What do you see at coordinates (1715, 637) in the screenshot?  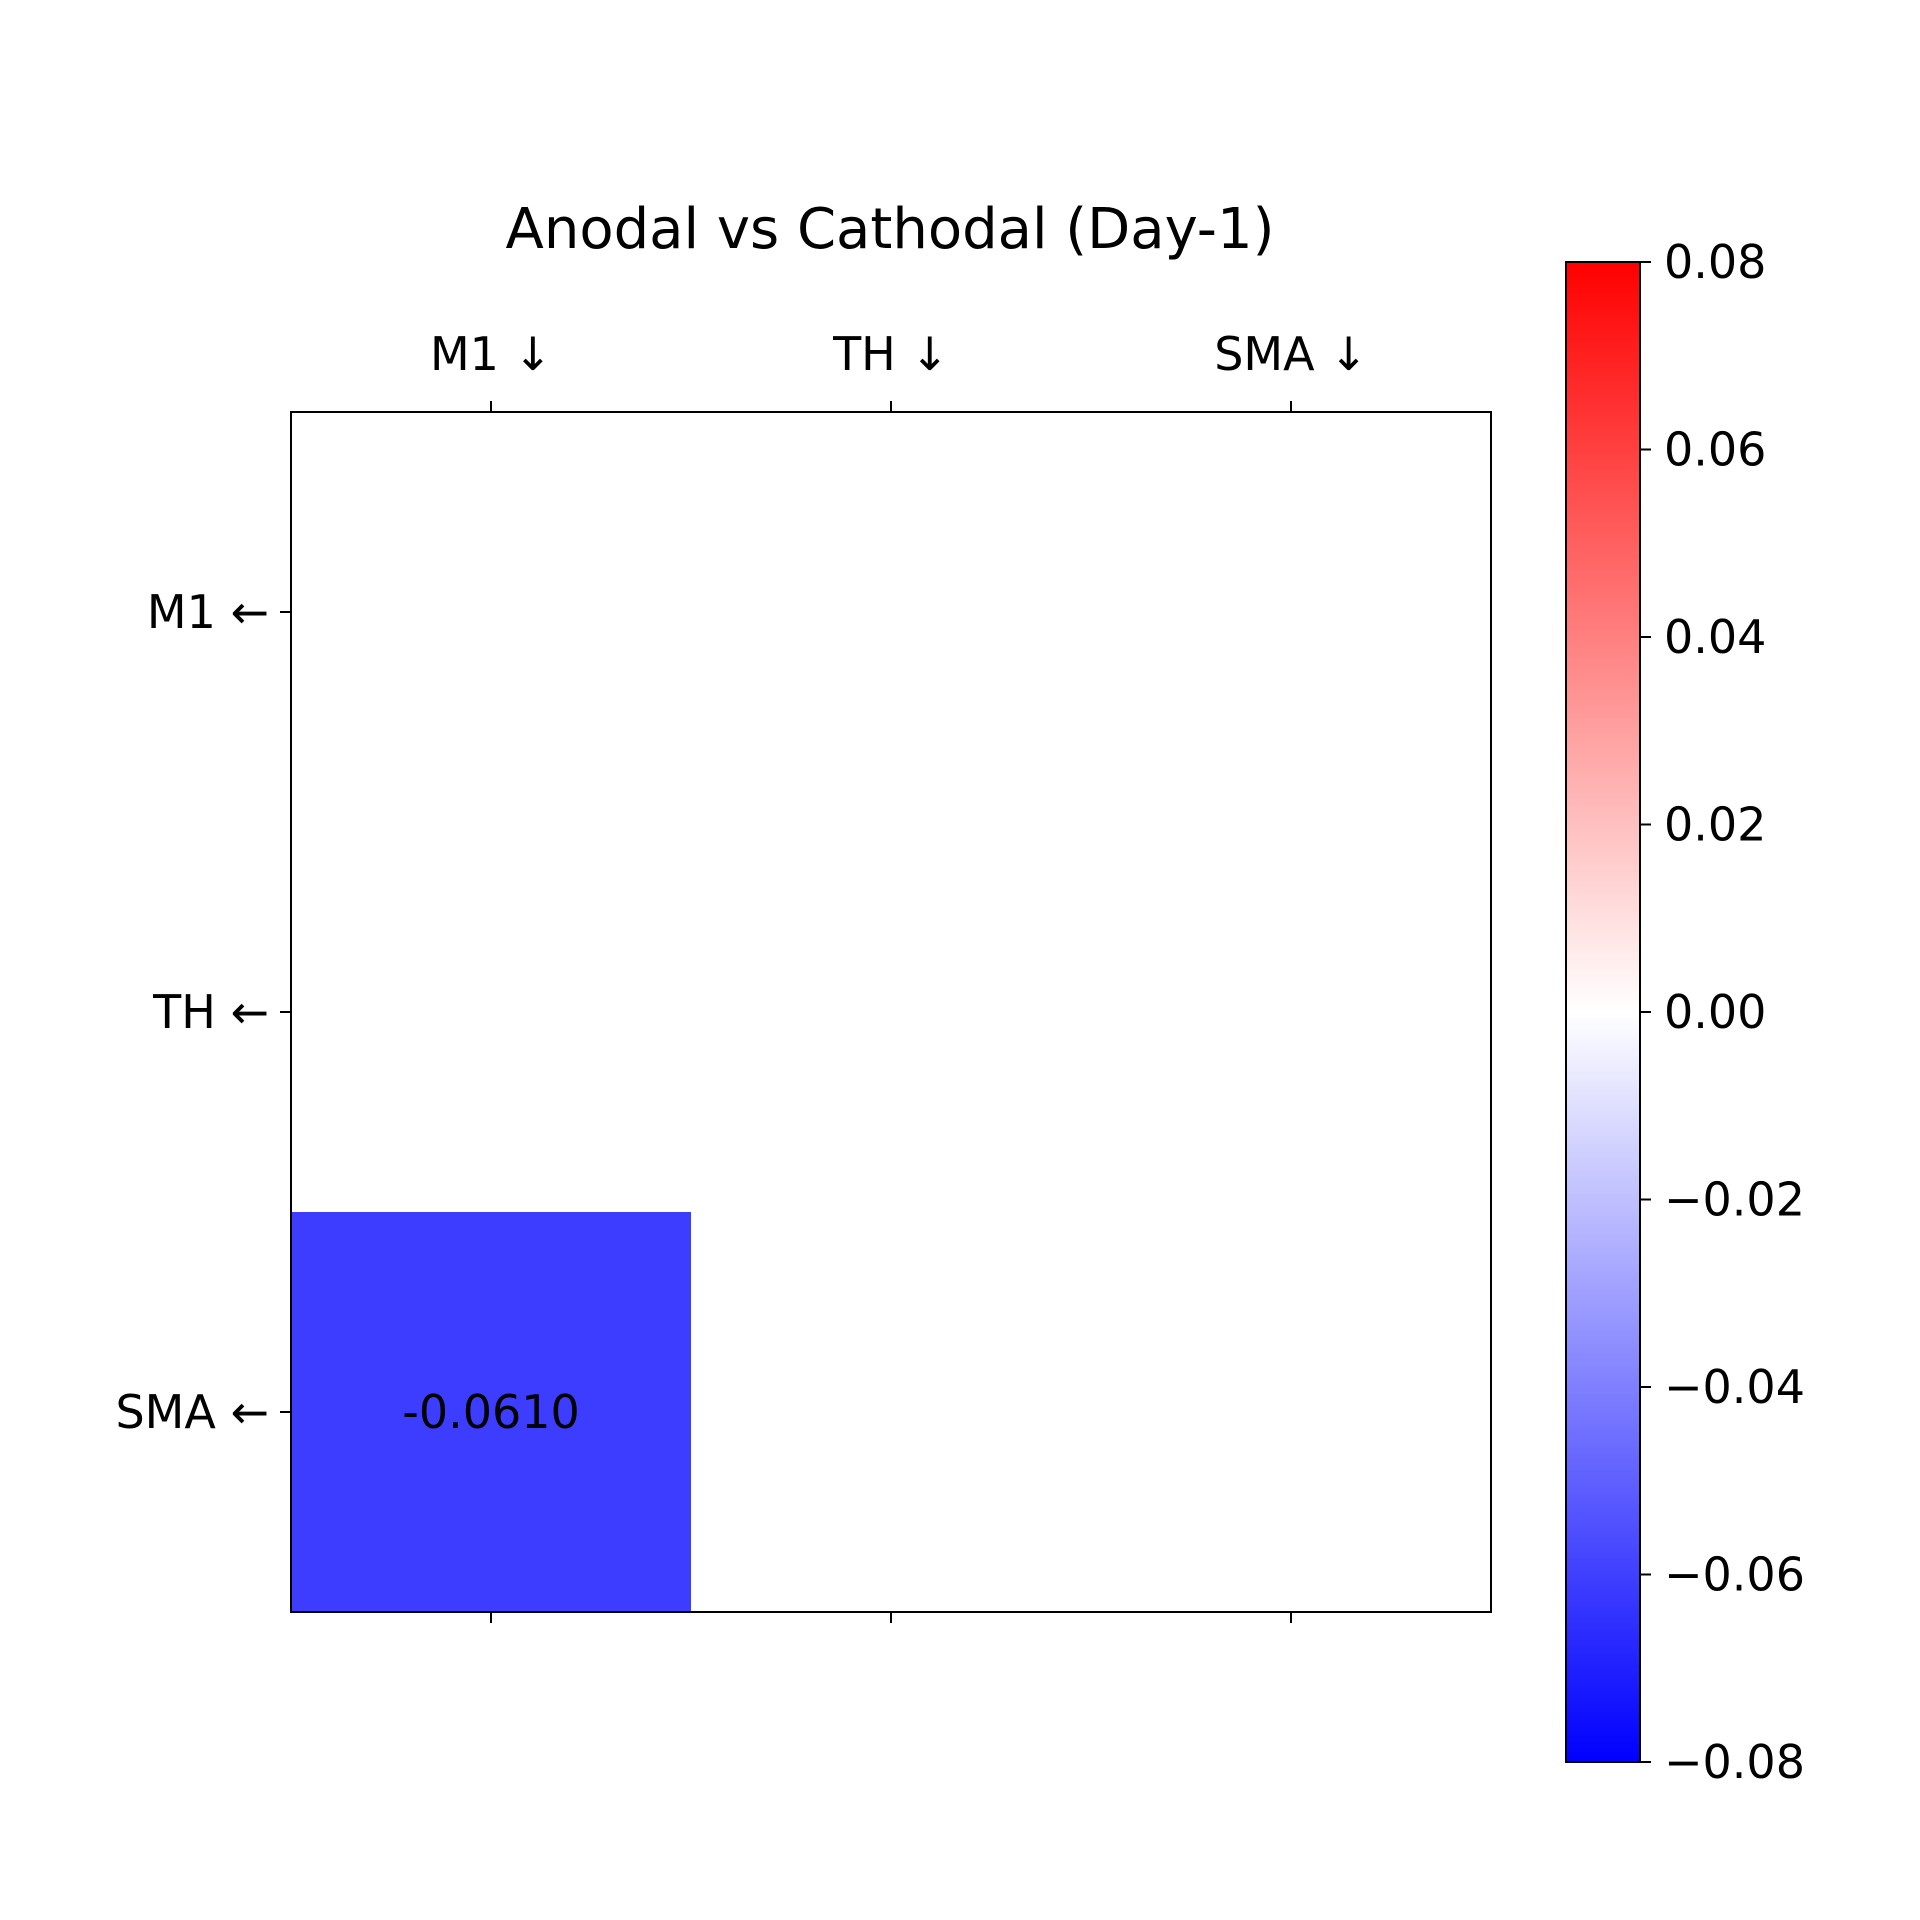 I see `colorbar-tick-label: 0.04` at bounding box center [1715, 637].